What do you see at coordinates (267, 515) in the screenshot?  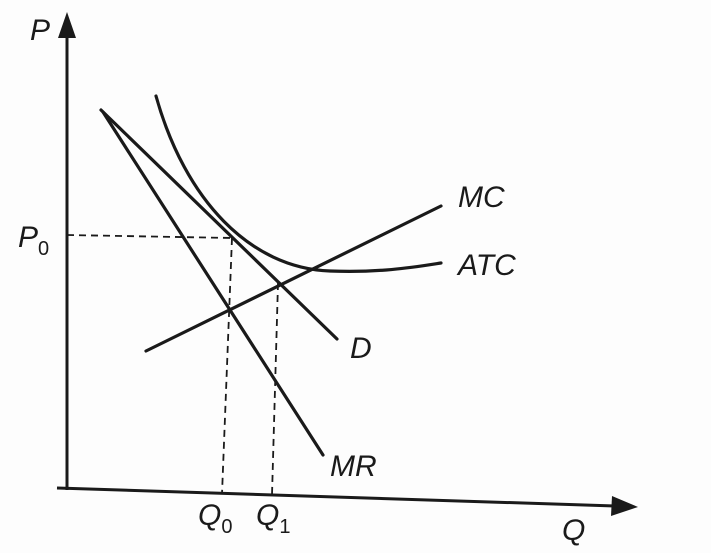 I see `q1-base: Q` at bounding box center [267, 515].